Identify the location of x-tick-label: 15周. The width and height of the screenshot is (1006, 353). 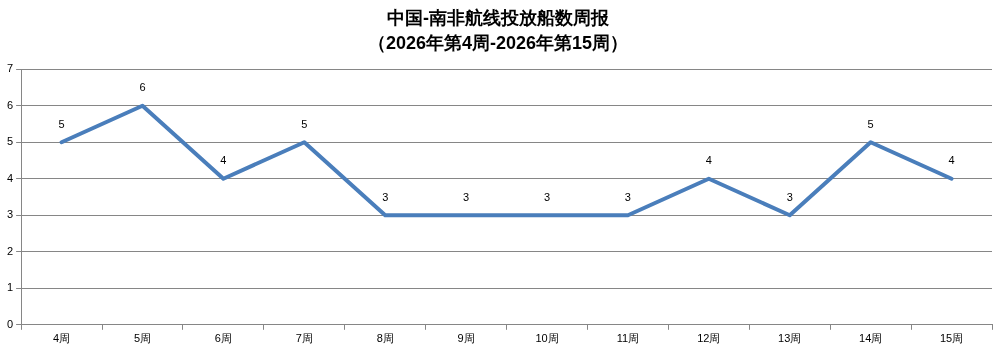
(951, 338).